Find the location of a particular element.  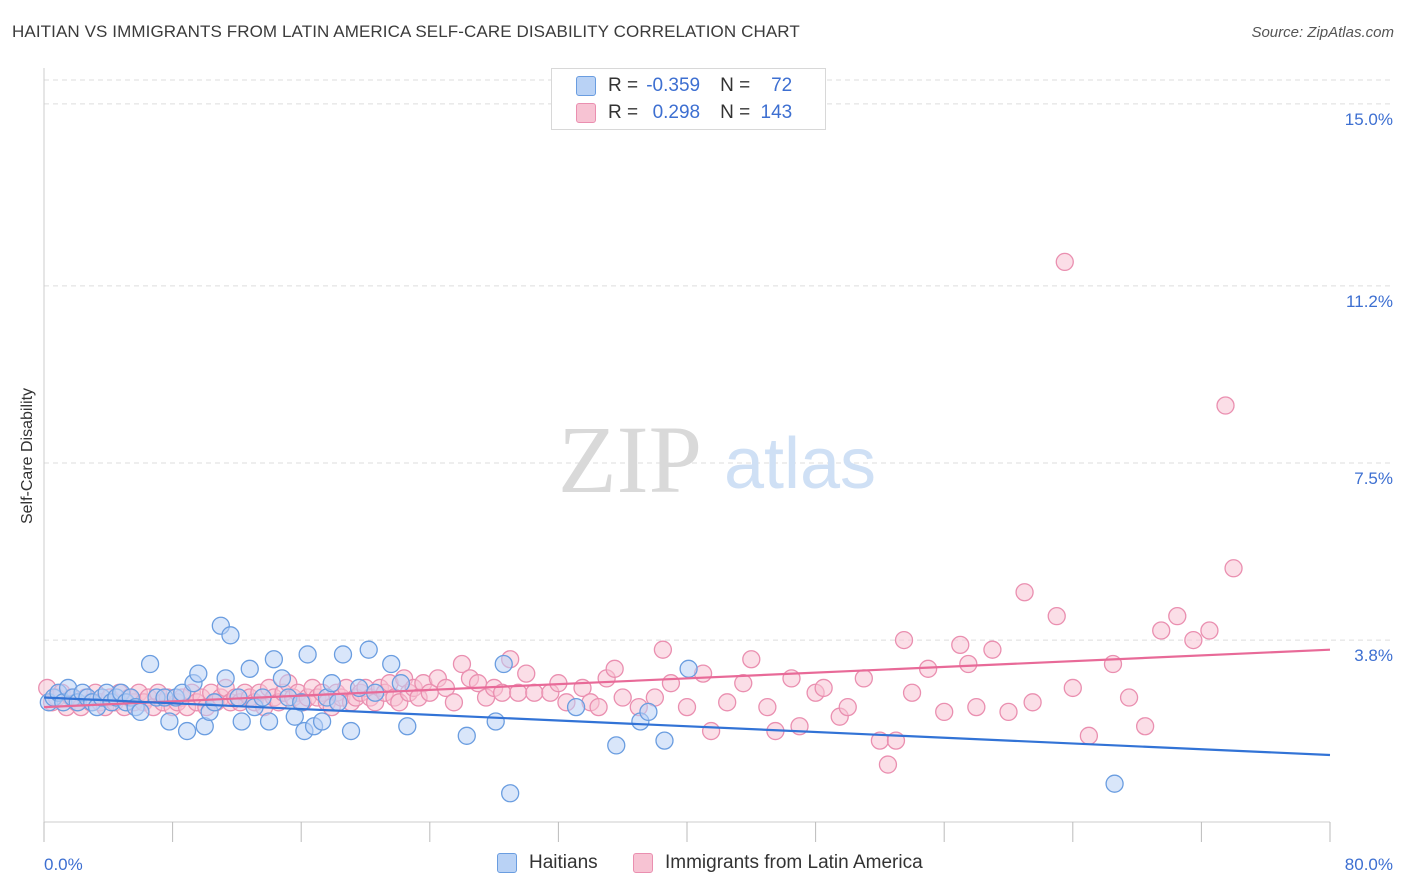

legend-swatch-blue is located at coordinates (507, 863).